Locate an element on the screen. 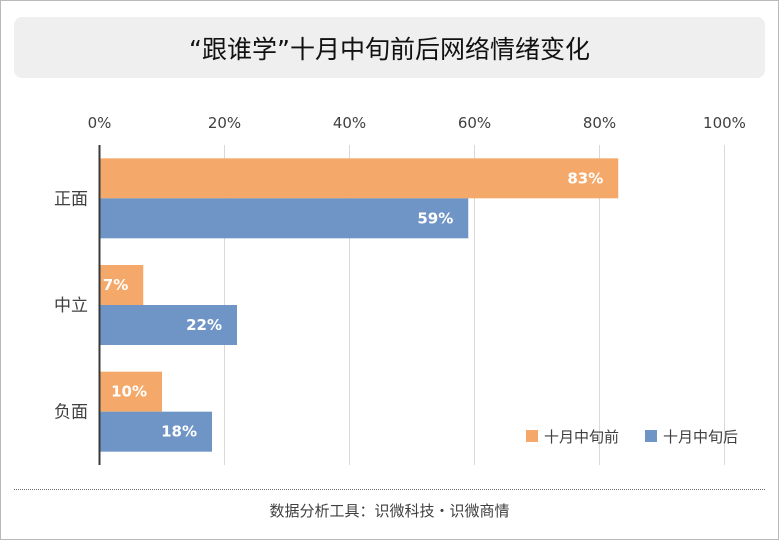 The image size is (779, 540). data-label: 7% is located at coordinates (115, 285).